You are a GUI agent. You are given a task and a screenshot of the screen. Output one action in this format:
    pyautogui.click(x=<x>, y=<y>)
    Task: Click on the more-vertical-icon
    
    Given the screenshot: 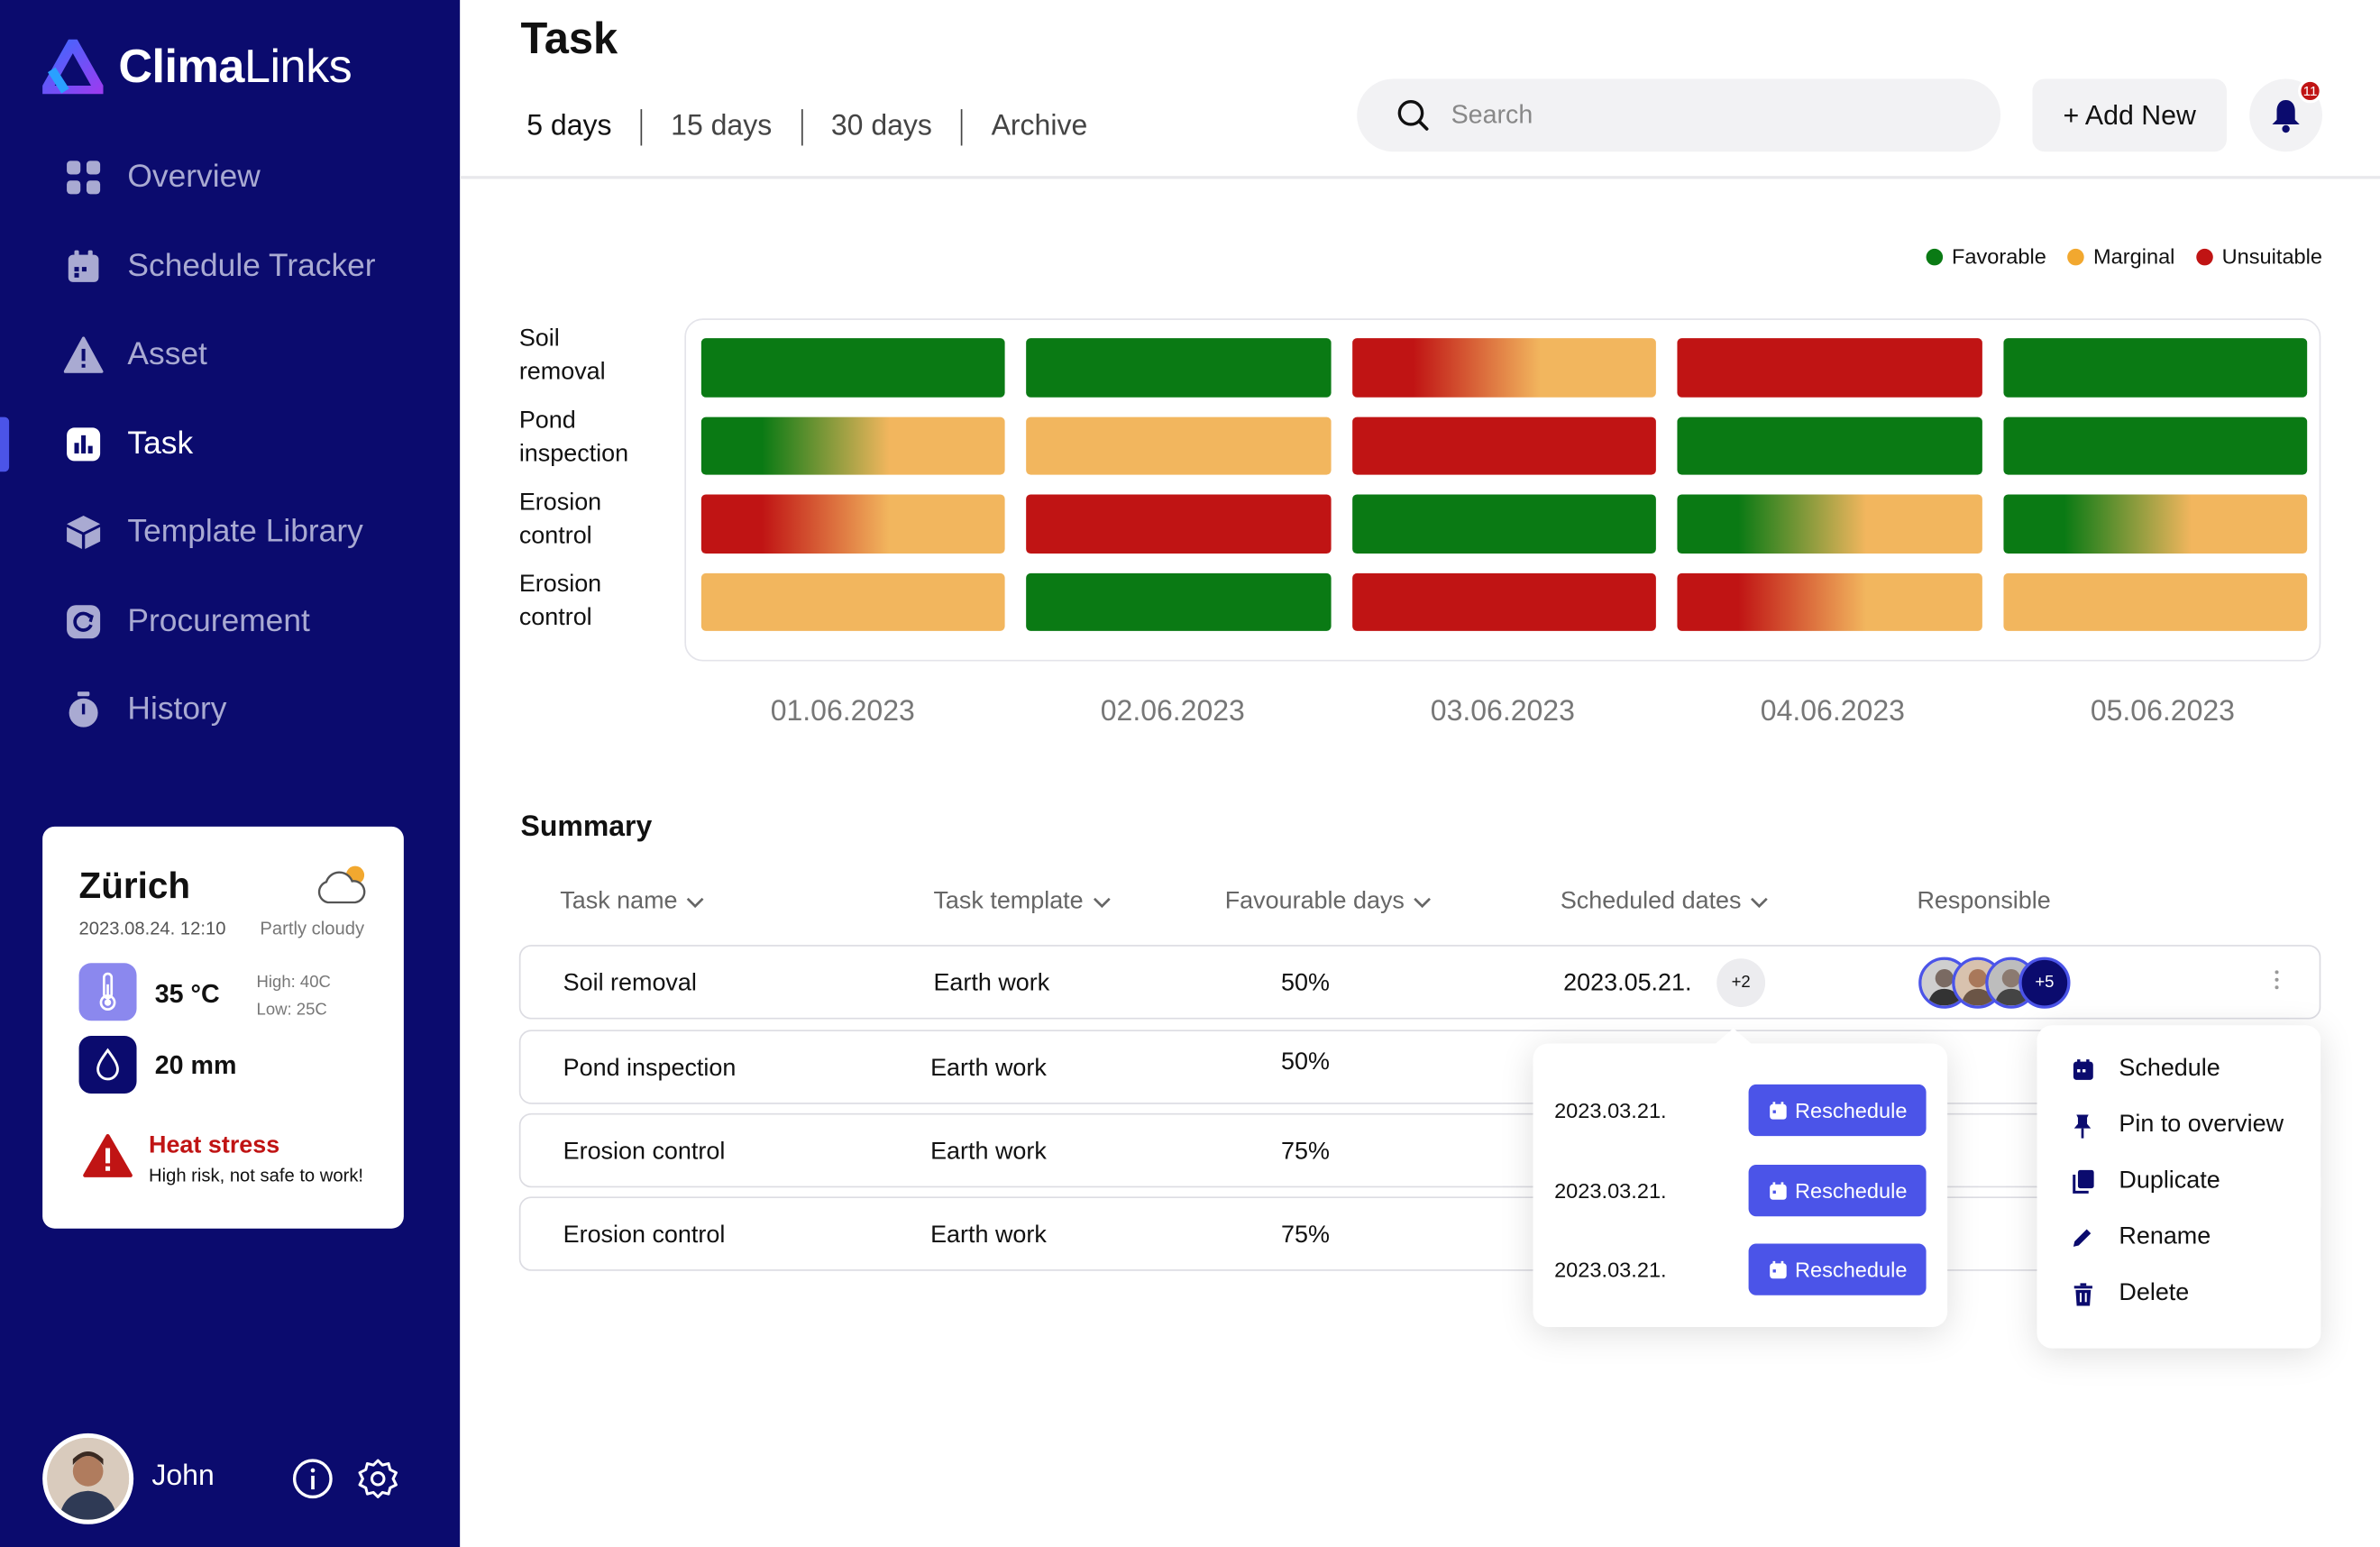 What is the action you would take?
    pyautogui.click(x=2277, y=980)
    